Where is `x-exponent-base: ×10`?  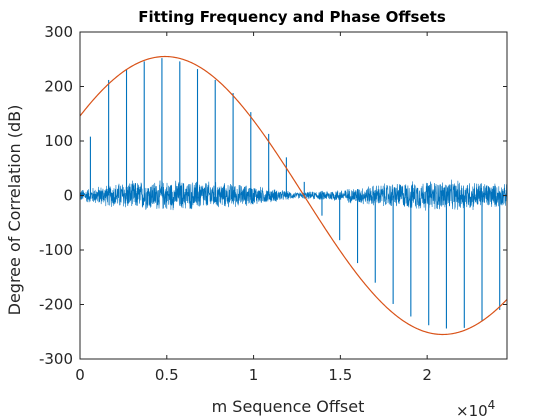 x-exponent-base: ×10 is located at coordinates (472, 411).